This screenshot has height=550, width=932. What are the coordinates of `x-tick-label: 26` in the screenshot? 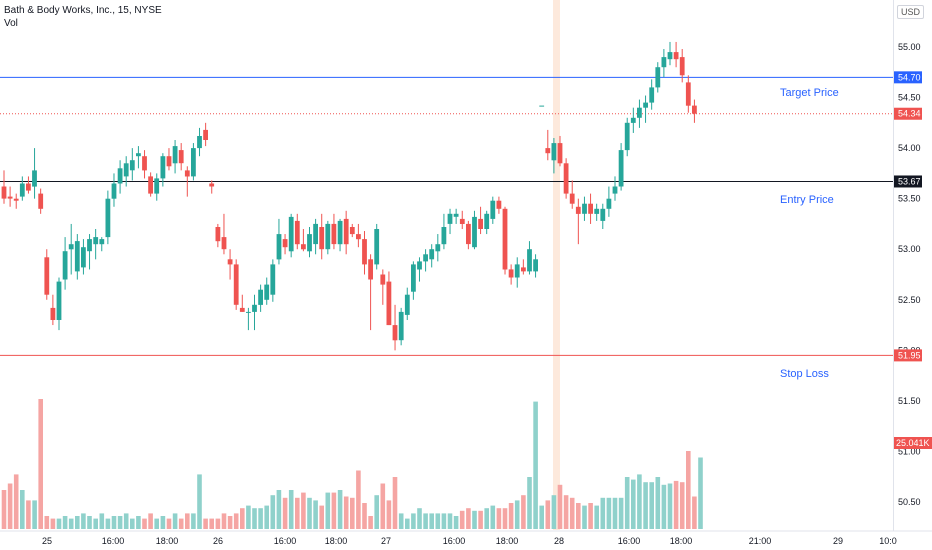 It's located at (218, 541).